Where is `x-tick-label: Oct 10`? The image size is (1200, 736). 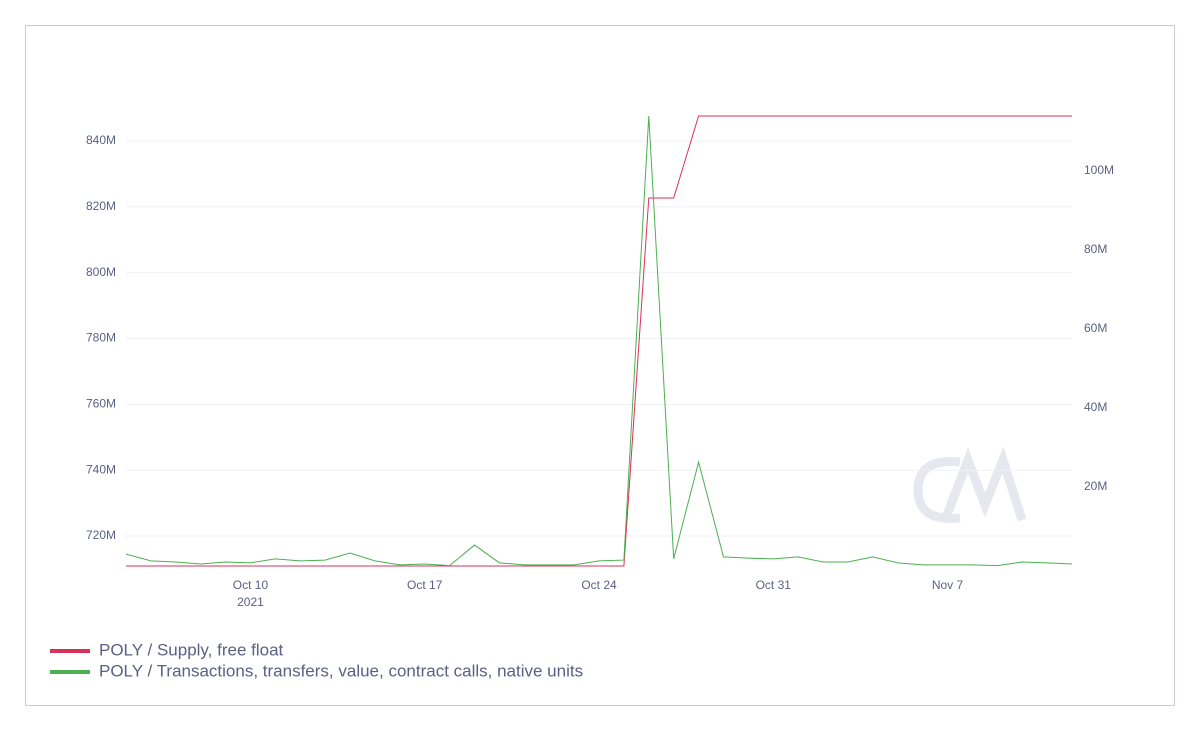 x-tick-label: Oct 10 is located at coordinates (251, 585).